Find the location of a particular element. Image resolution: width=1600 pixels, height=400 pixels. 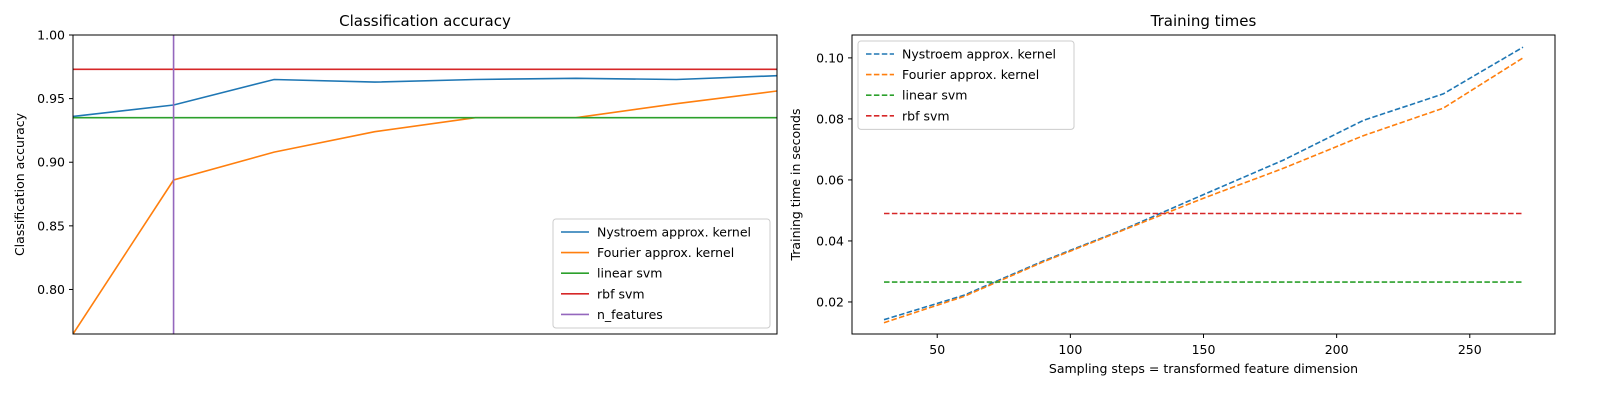

y-axis-label: Training time in seconds is located at coordinates (795, 185).